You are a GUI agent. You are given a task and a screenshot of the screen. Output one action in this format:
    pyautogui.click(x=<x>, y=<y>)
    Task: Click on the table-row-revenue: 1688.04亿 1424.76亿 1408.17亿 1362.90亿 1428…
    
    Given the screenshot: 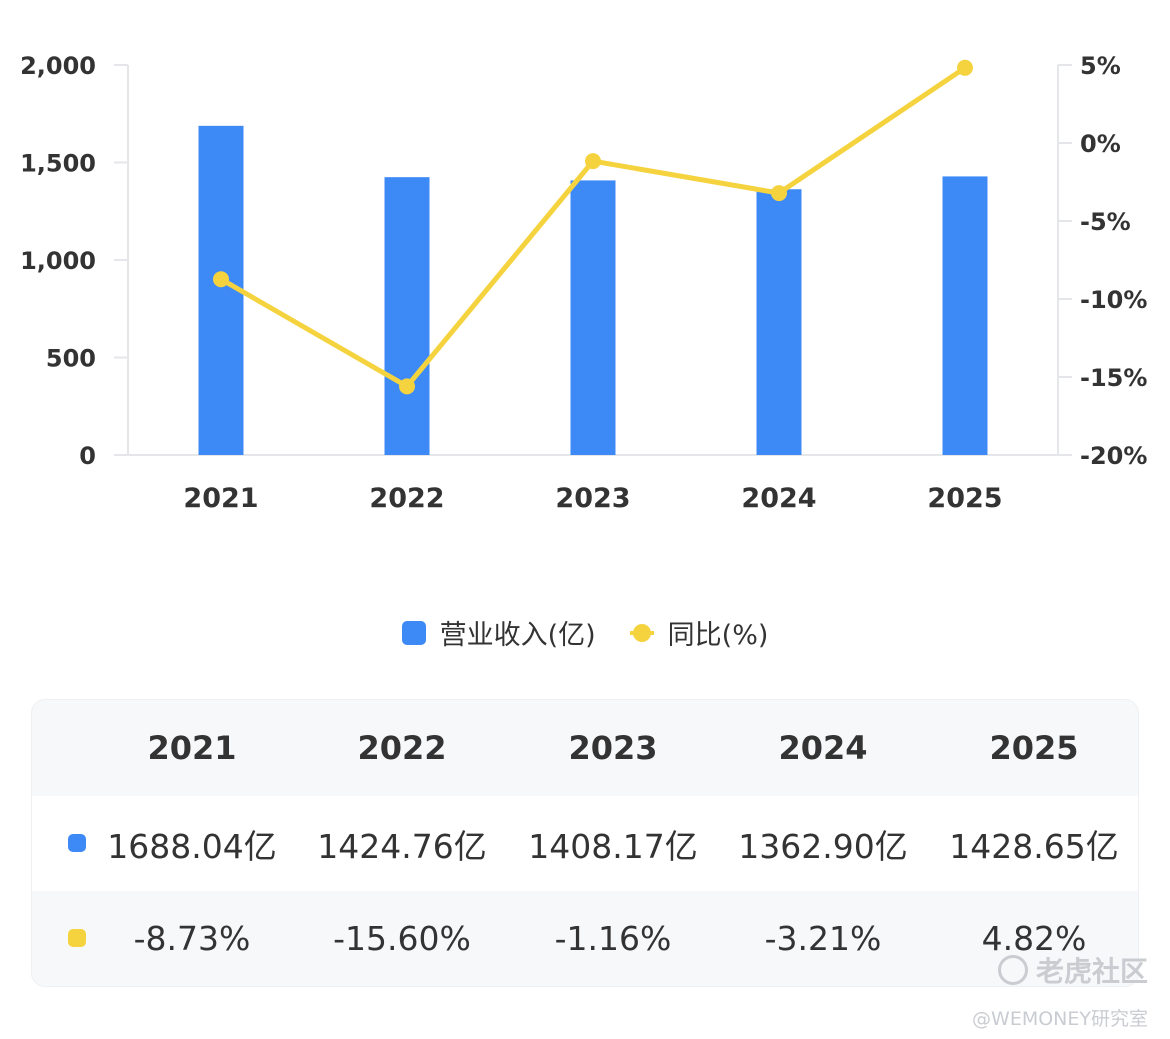 What is the action you would take?
    pyautogui.click(x=585, y=843)
    